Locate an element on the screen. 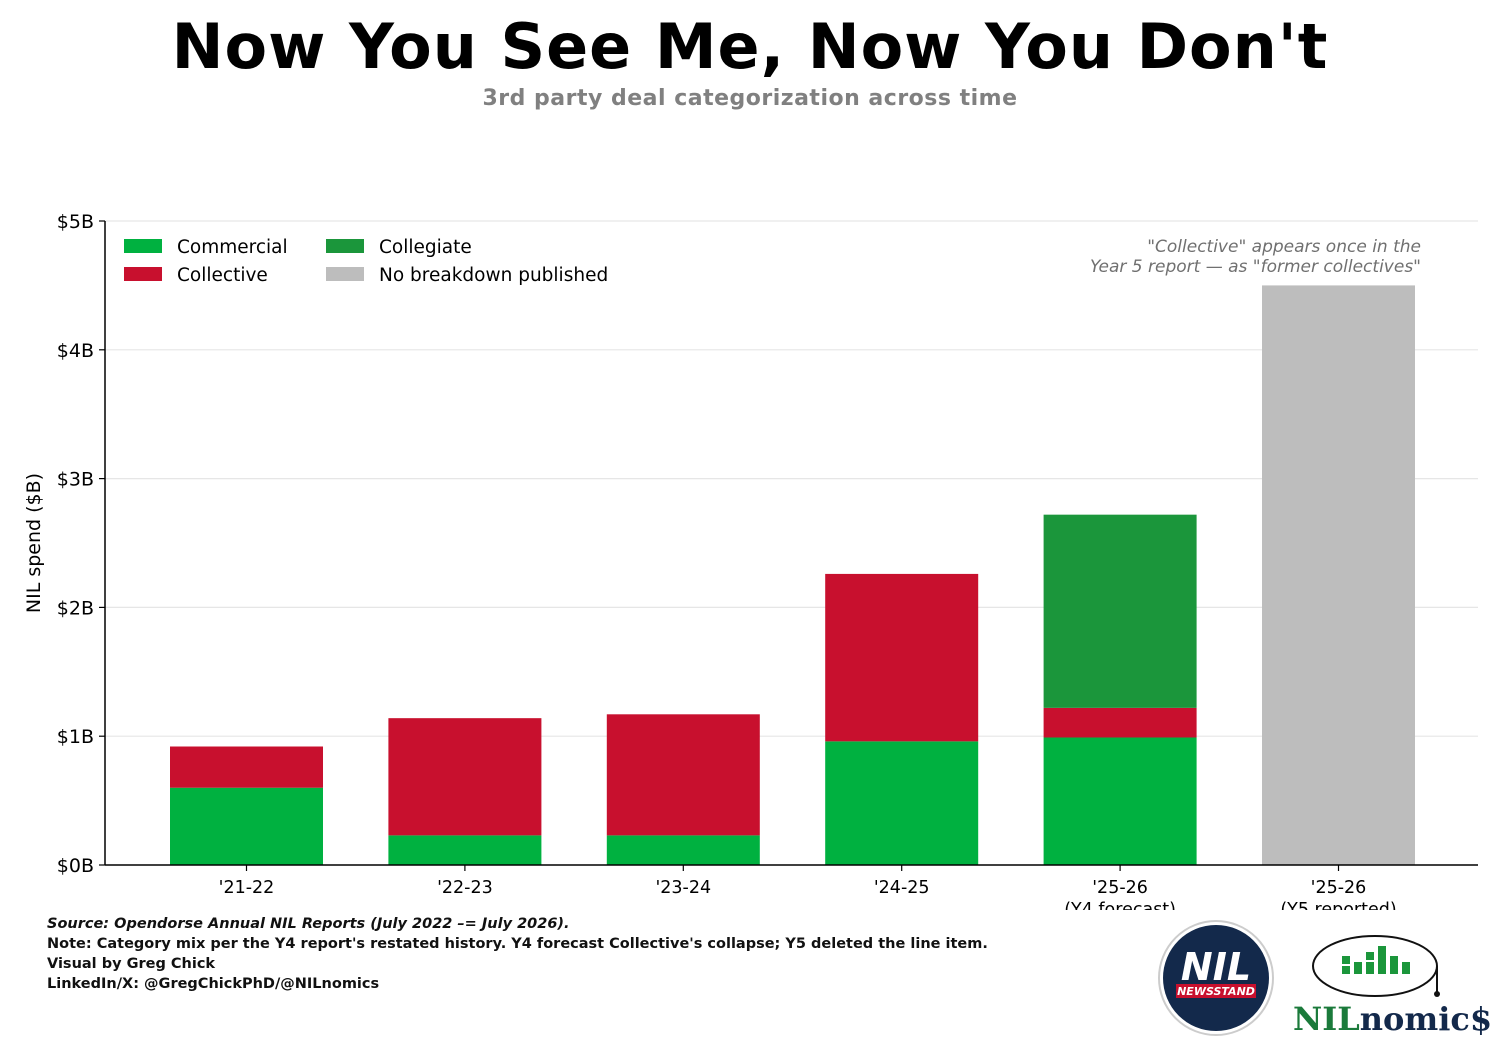 The width and height of the screenshot is (1500, 1061). x-tick-label: '21-22 is located at coordinates (247, 888).